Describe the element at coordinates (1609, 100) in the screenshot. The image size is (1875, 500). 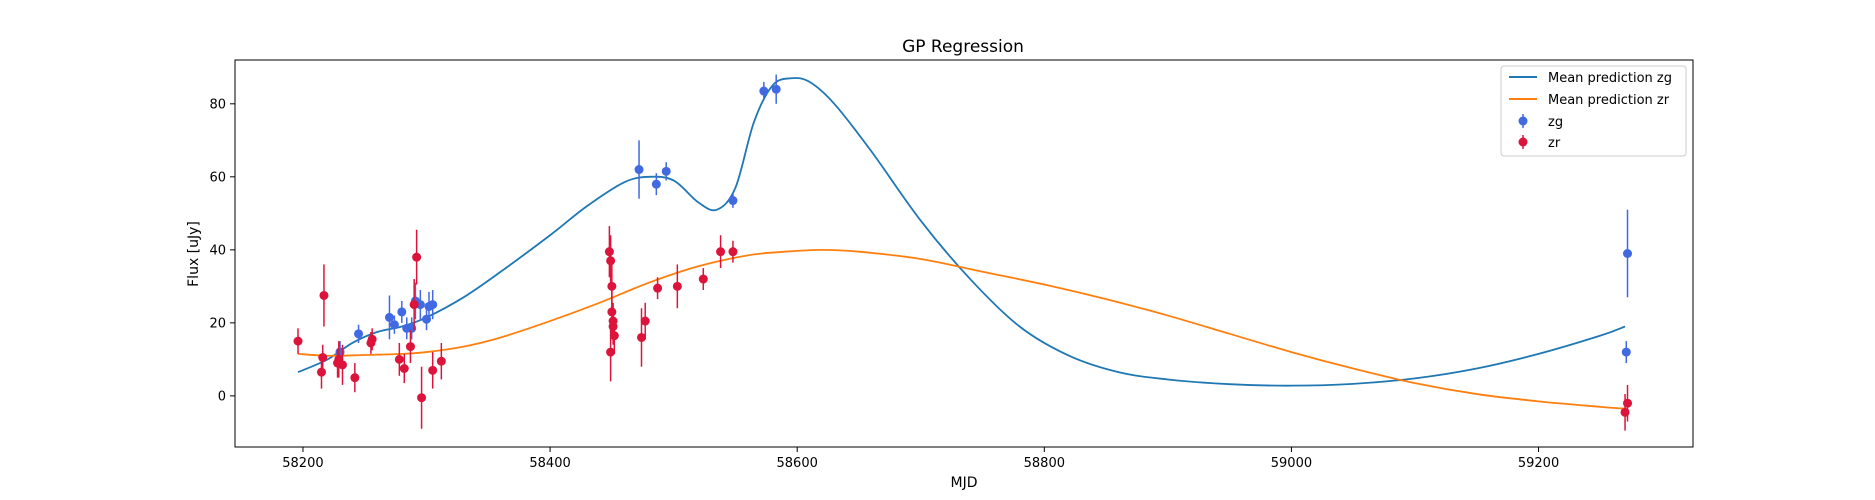
I see `legend-label-zr-line: Mean prediction zr` at that location.